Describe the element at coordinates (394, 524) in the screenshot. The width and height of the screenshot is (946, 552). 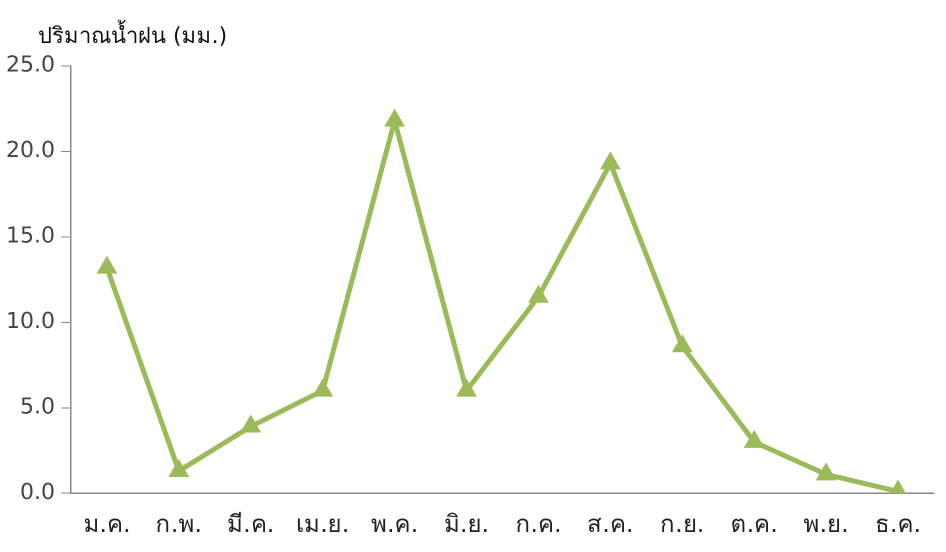
I see `x-tick-label: พ.ค.` at that location.